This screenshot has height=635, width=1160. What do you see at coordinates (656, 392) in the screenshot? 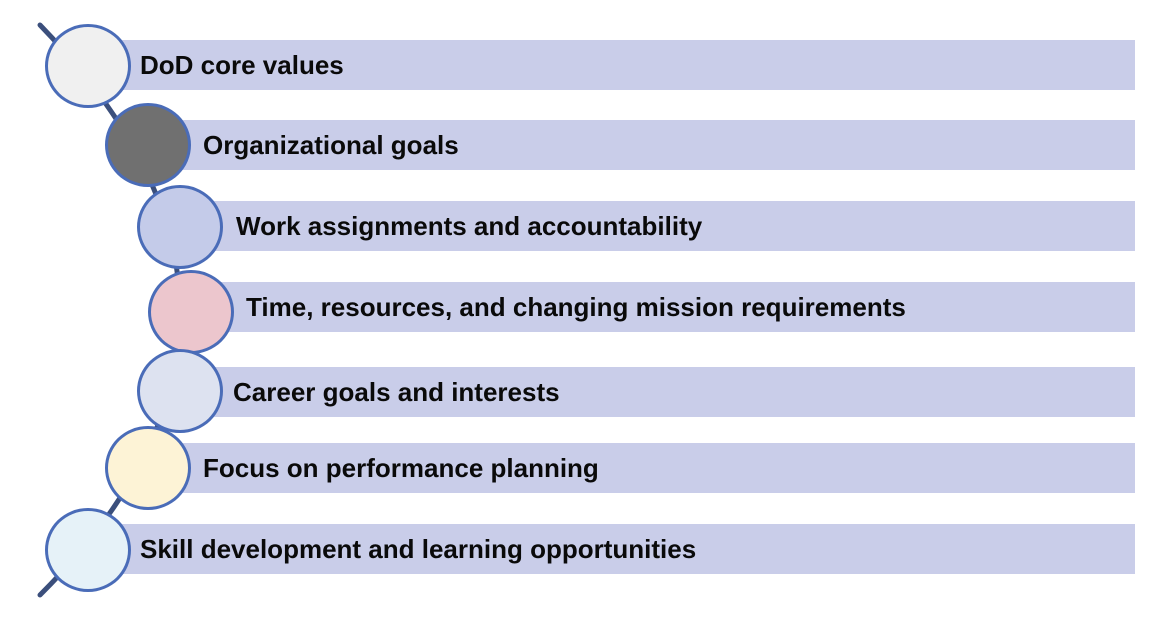
I see `list-item-bar: Career goals and interests` at bounding box center [656, 392].